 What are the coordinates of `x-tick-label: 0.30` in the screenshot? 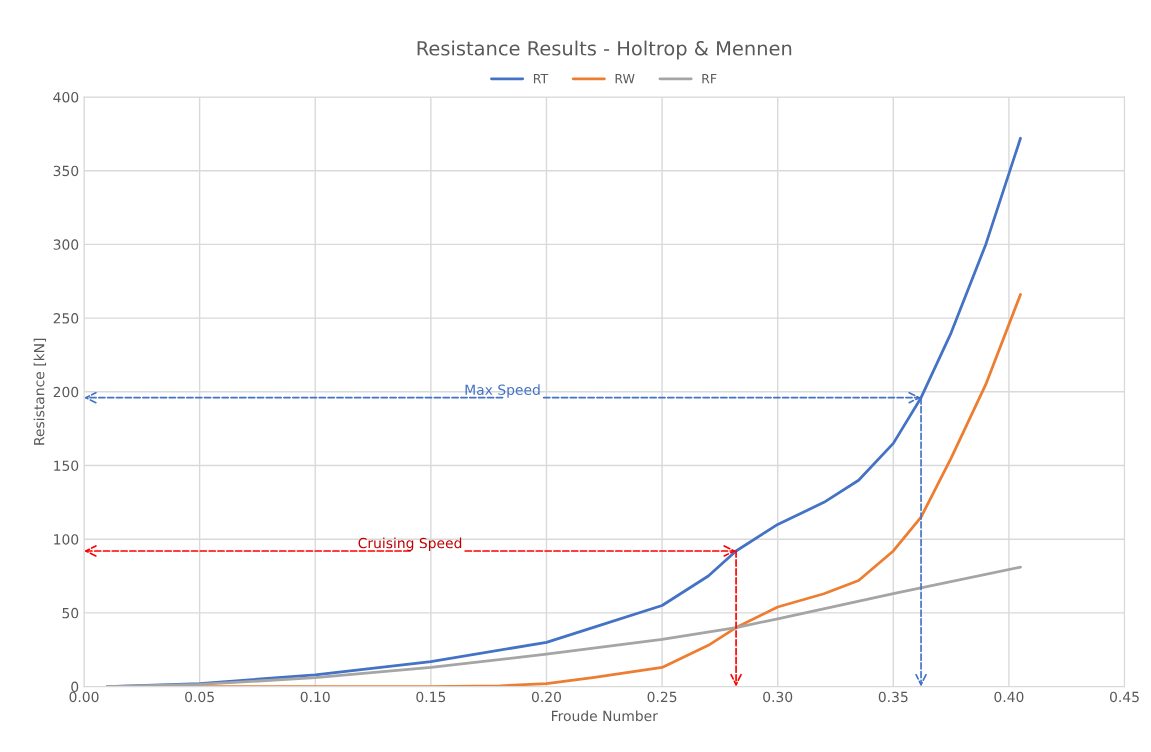 It's located at (778, 697).